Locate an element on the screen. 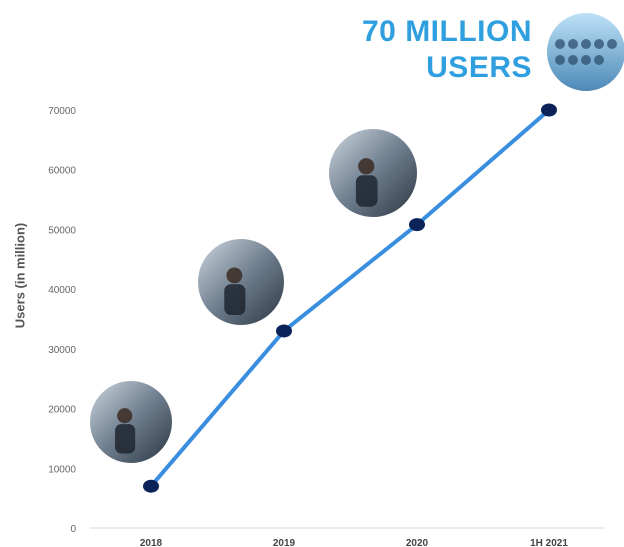 The width and height of the screenshot is (624, 547). y-tick-label: 10000 is located at coordinates (62, 469).